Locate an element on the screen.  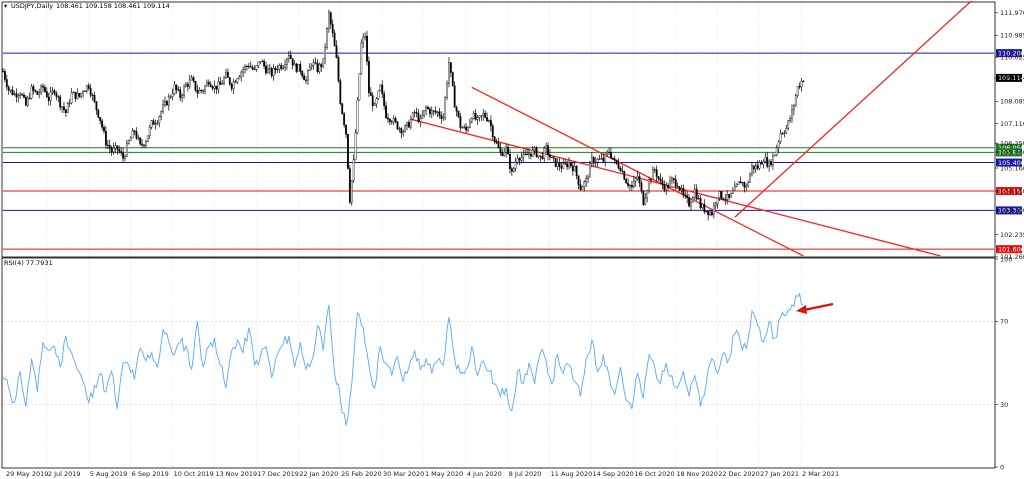
level-price-label: 101.600 is located at coordinates (1011, 249).